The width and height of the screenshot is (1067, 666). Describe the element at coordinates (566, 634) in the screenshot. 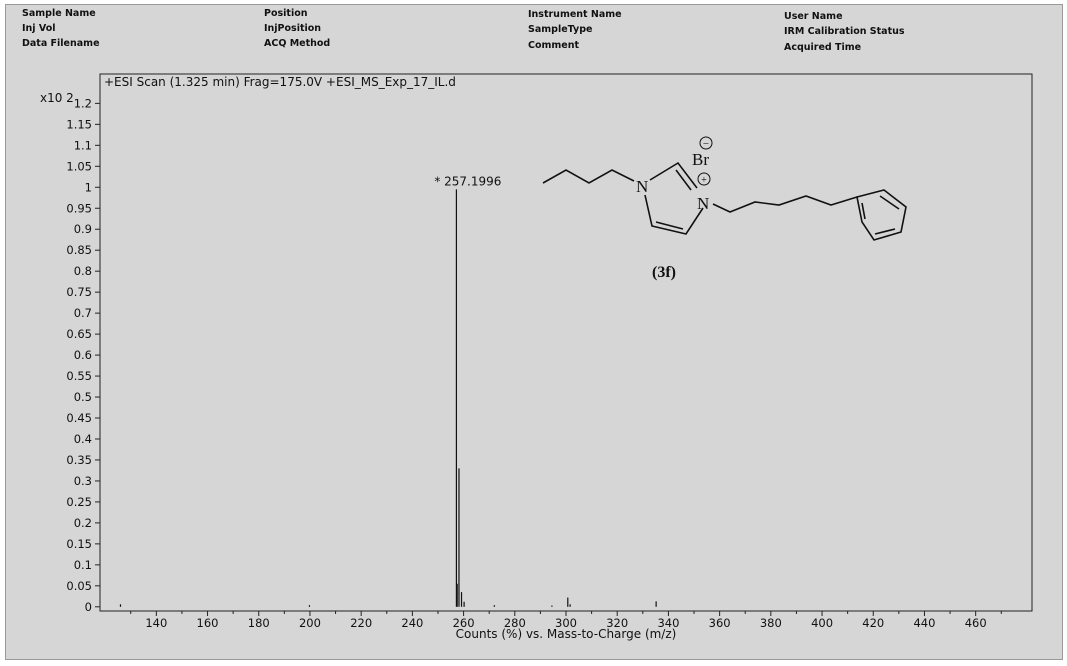

I see `x-axis-label: Counts (%) vs. Mass-to-Charge (m/z)` at that location.